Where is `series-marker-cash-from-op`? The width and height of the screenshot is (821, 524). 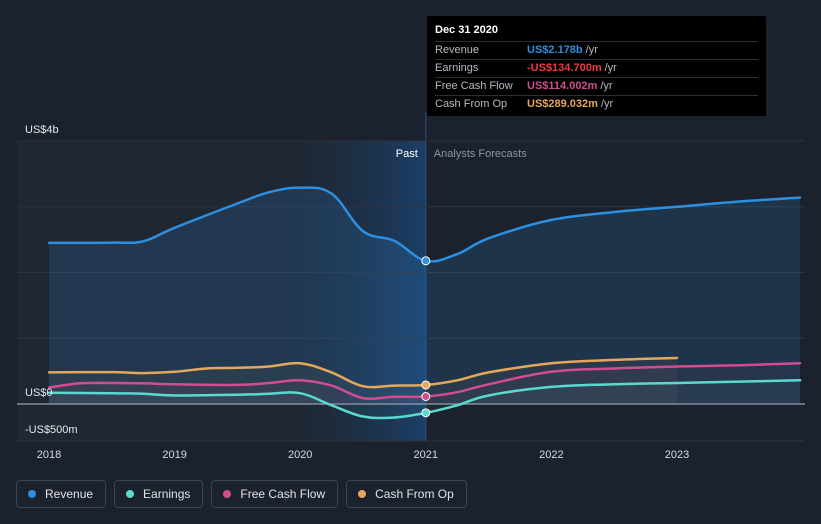
series-marker-cash-from-op is located at coordinates (426, 385).